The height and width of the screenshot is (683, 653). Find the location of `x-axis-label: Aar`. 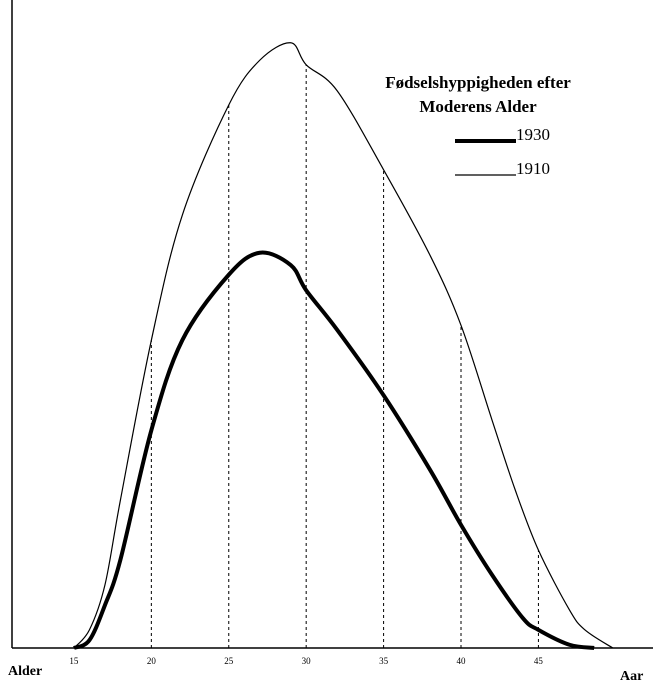

x-axis-label: Aar is located at coordinates (631, 676).